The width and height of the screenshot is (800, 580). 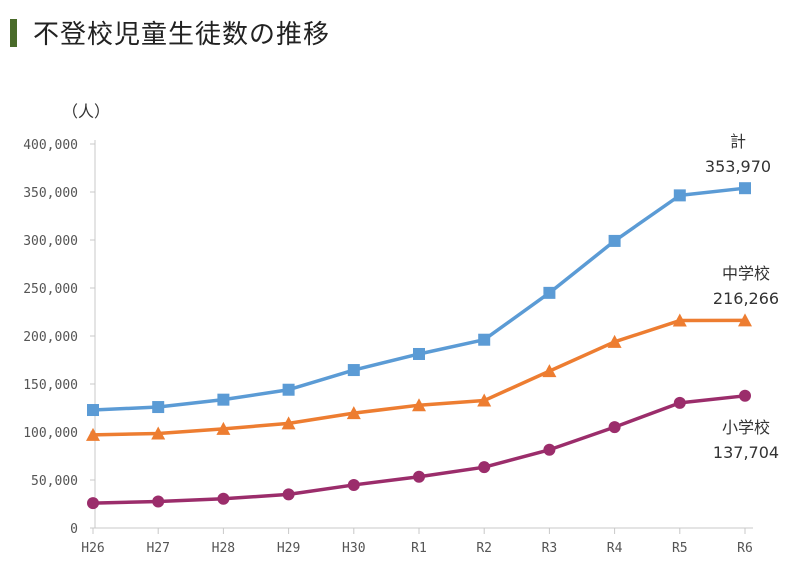 I want to click on y-tick-label: 150,000, so click(x=50, y=385).